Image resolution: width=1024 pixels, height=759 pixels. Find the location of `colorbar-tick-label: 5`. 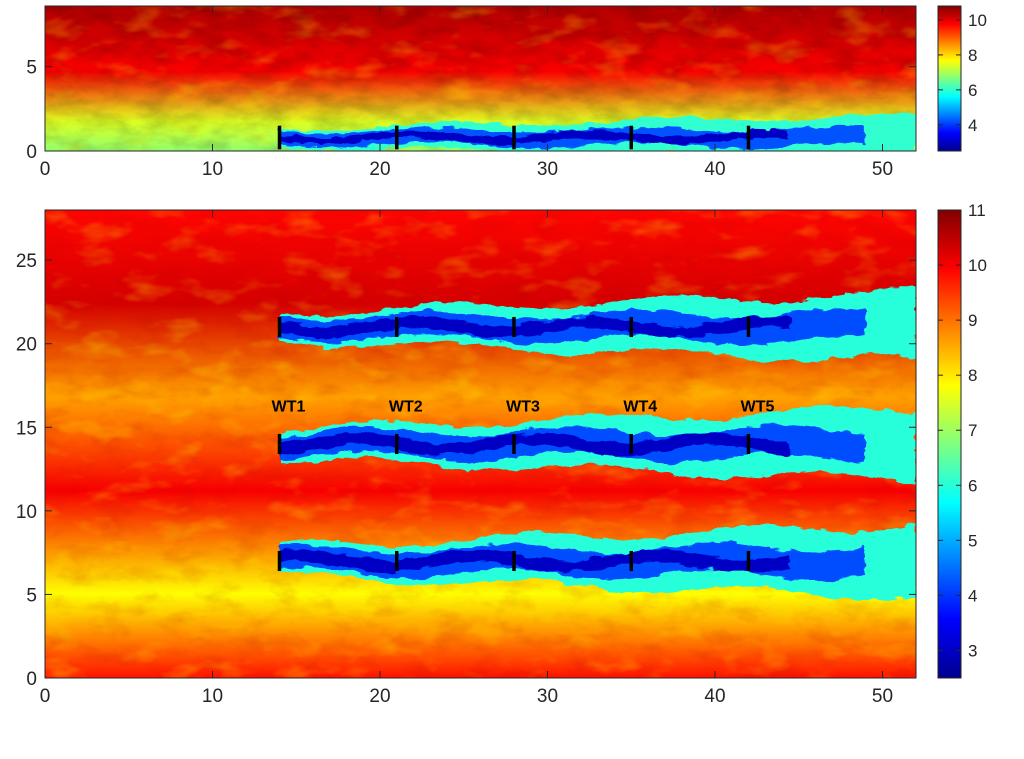

colorbar-tick-label: 5 is located at coordinates (972, 540).